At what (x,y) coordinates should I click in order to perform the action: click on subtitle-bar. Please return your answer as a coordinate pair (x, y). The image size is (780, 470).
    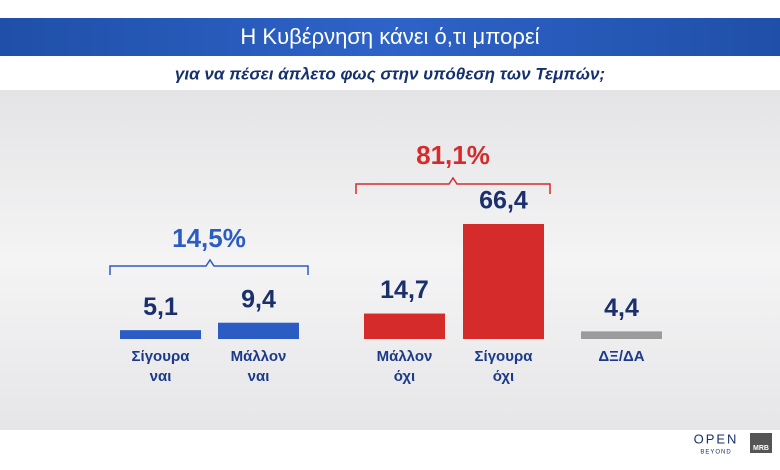
    Looking at the image, I should click on (390, 74).